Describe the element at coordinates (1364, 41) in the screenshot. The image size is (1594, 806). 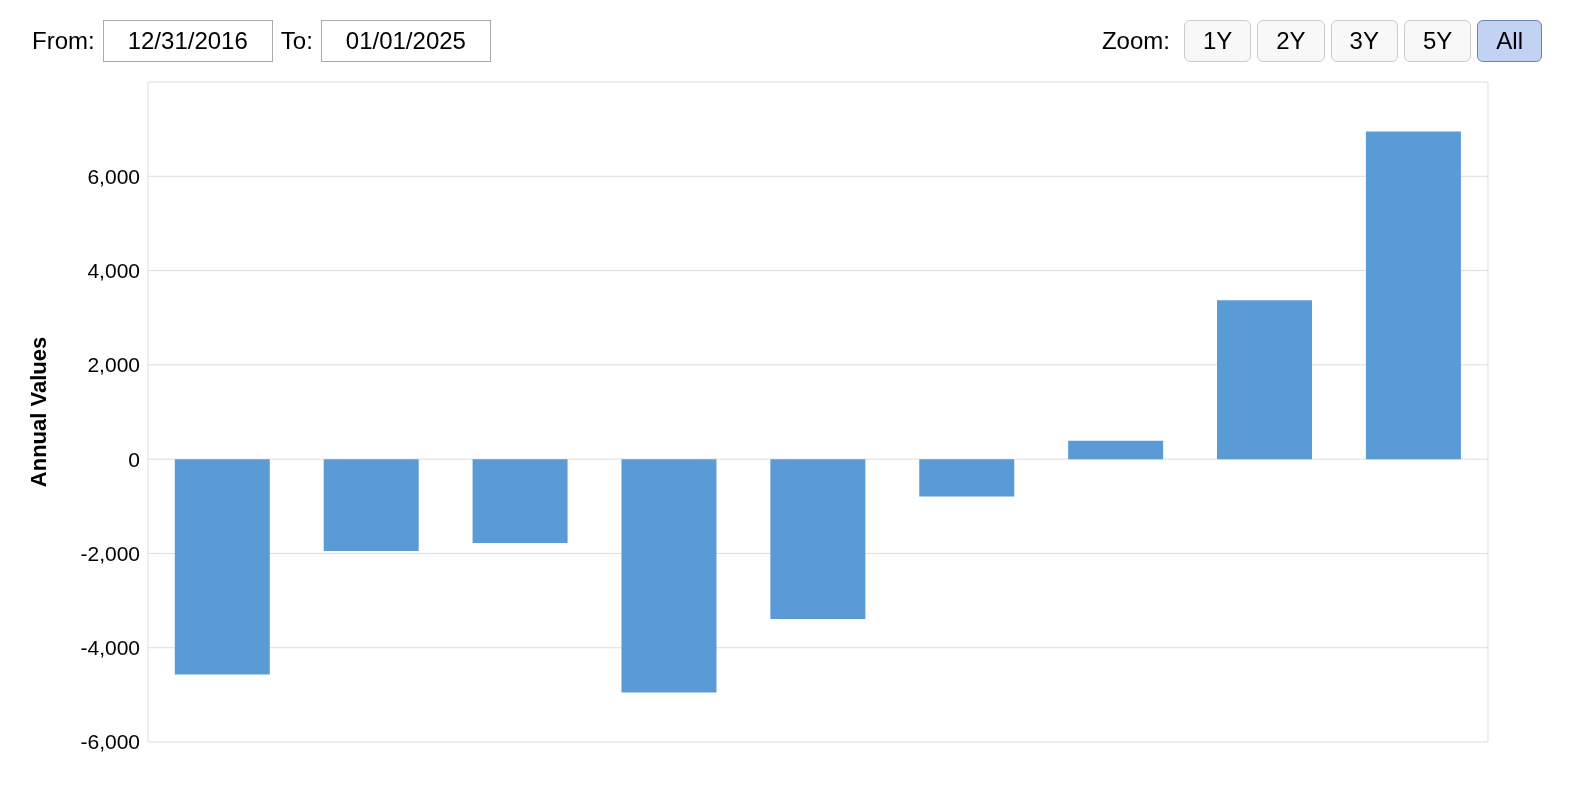
I see `zoom-button: 3Y` at that location.